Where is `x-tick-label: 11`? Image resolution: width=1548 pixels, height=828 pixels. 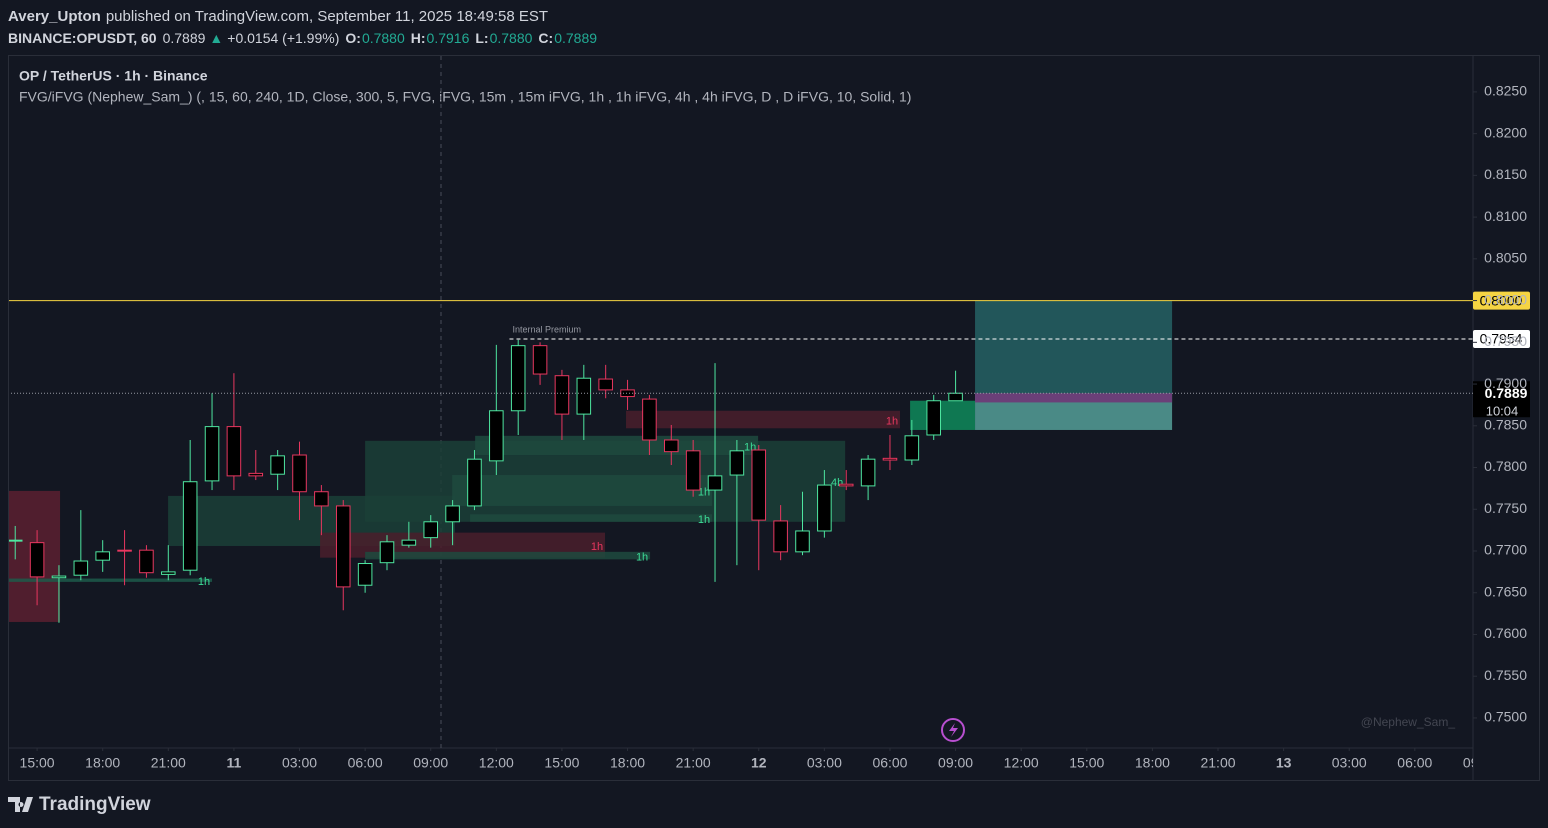 x-tick-label: 11 is located at coordinates (233, 763).